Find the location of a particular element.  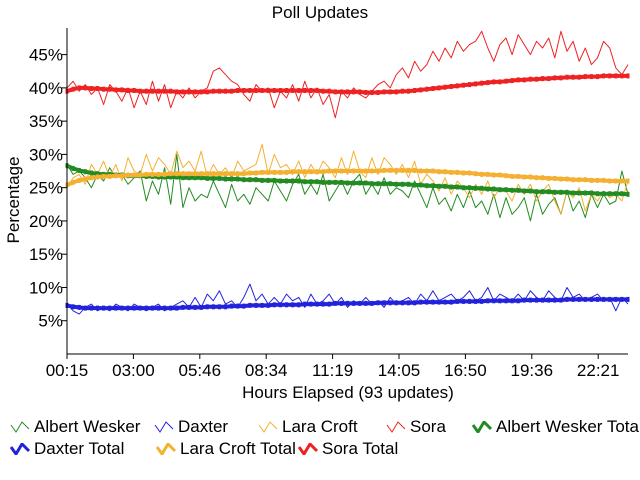

y-tick-label: 5% is located at coordinates (50, 321).